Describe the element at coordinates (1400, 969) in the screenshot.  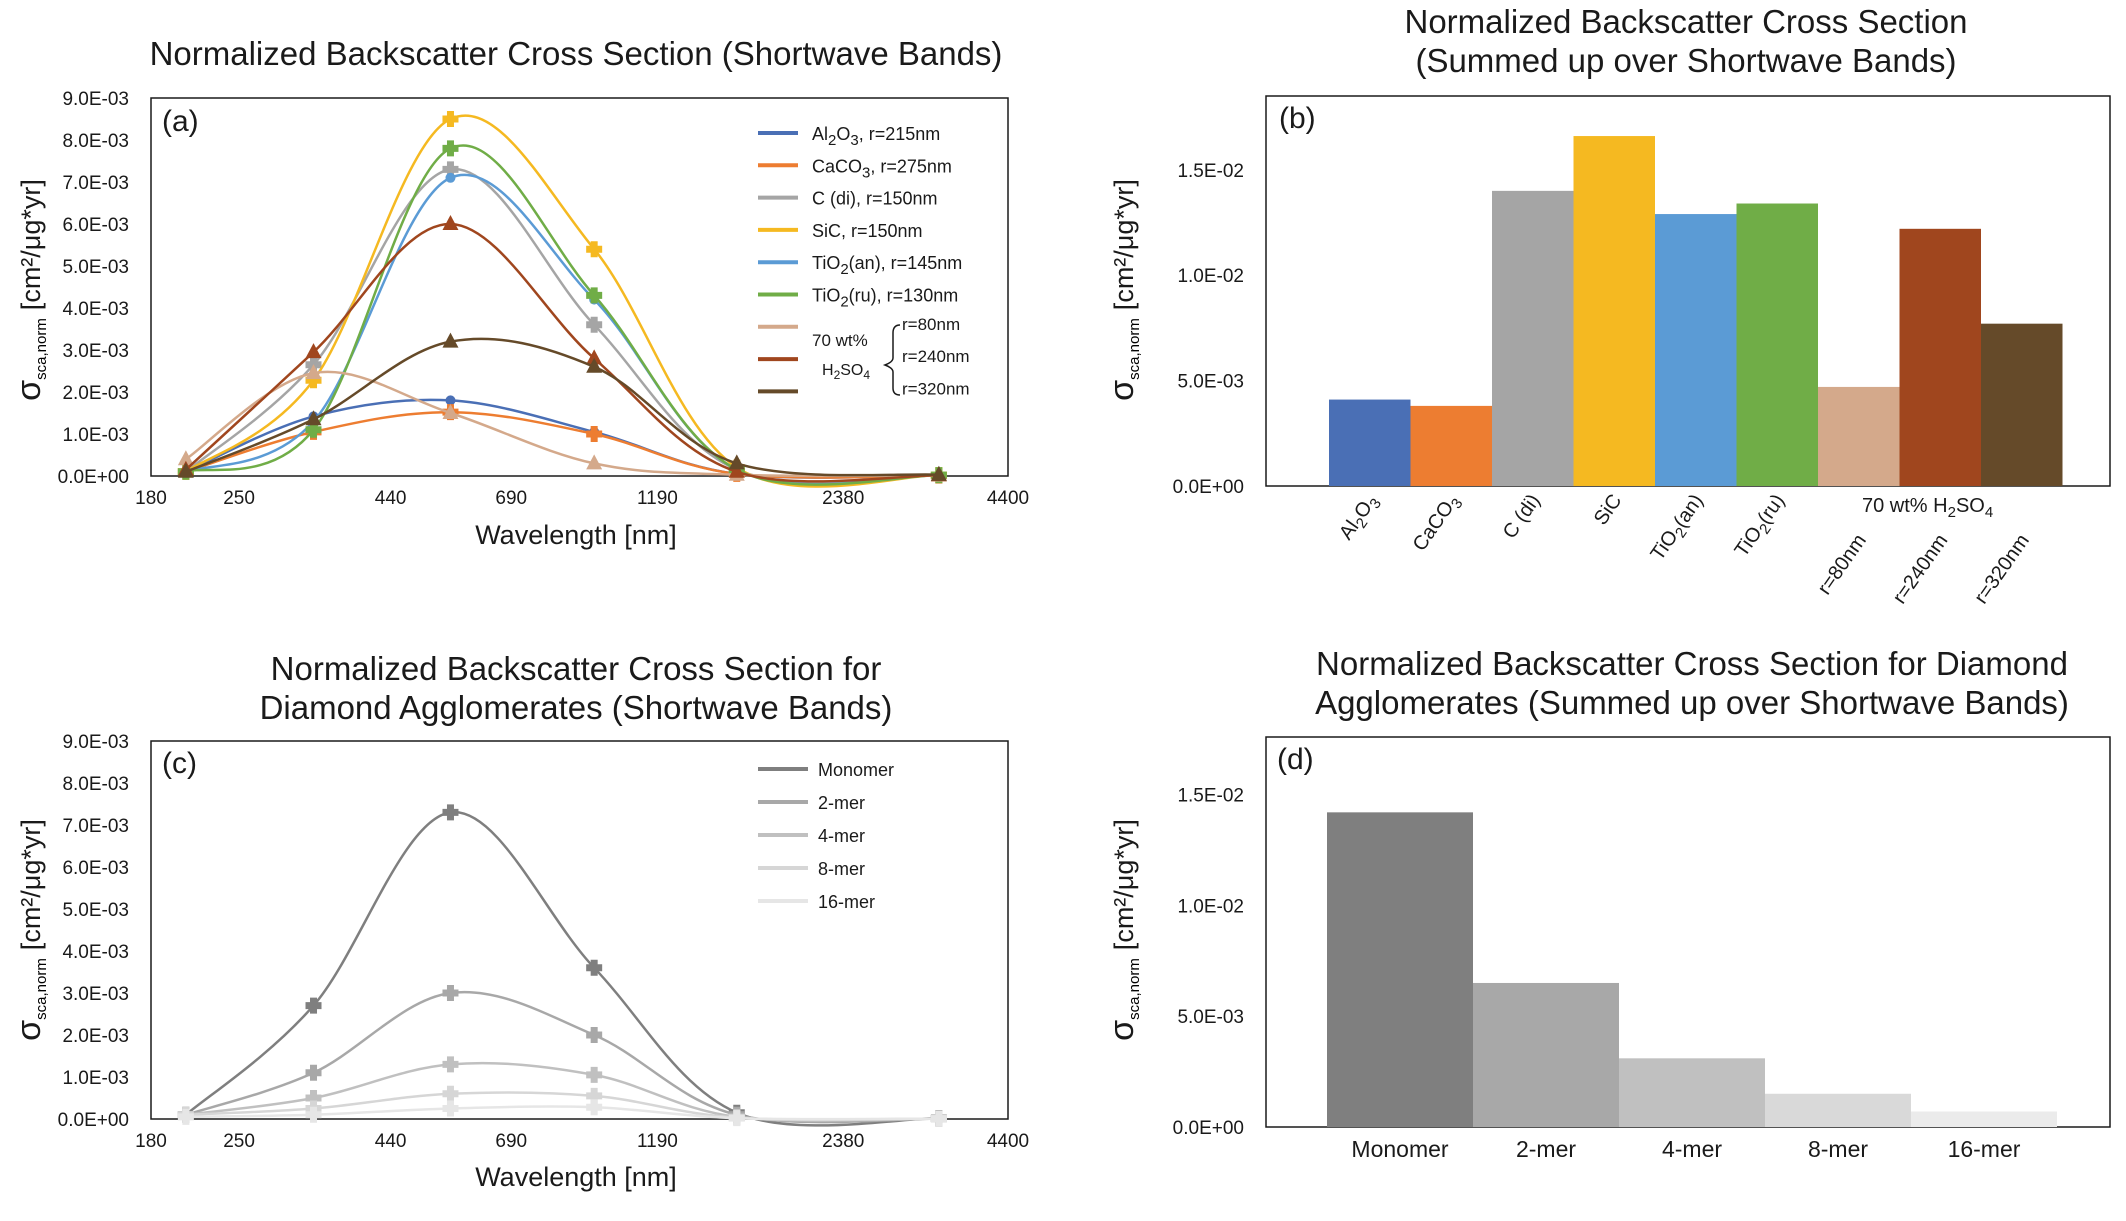
I see `panel-d-bar` at that location.